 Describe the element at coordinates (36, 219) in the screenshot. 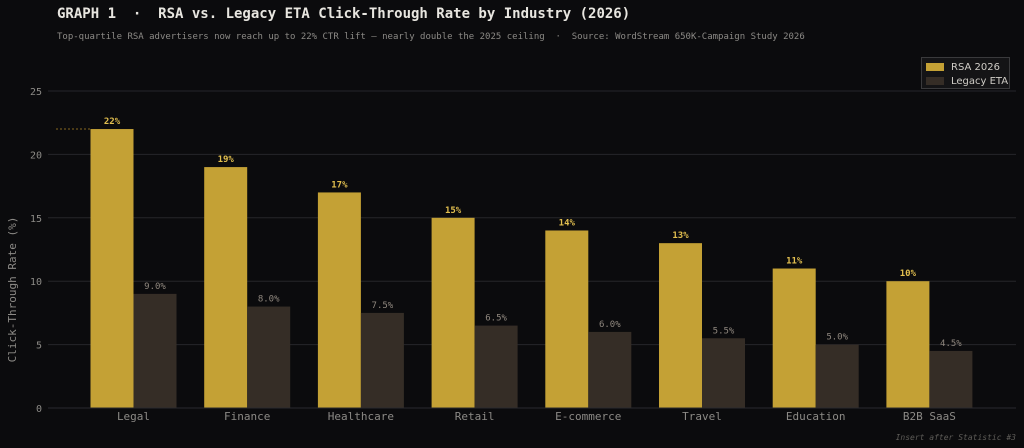

I see `y-tick-label: 15` at that location.